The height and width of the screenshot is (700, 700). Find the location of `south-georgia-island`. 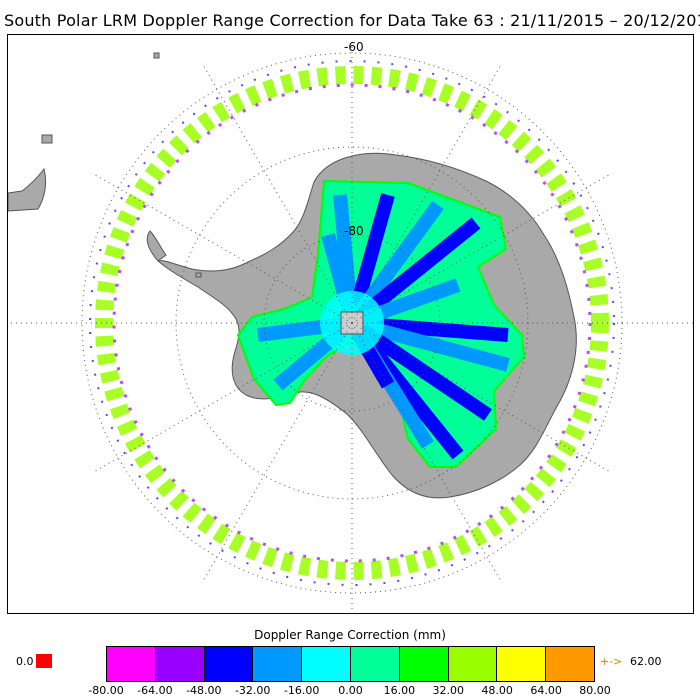

south-georgia-island is located at coordinates (156, 55).